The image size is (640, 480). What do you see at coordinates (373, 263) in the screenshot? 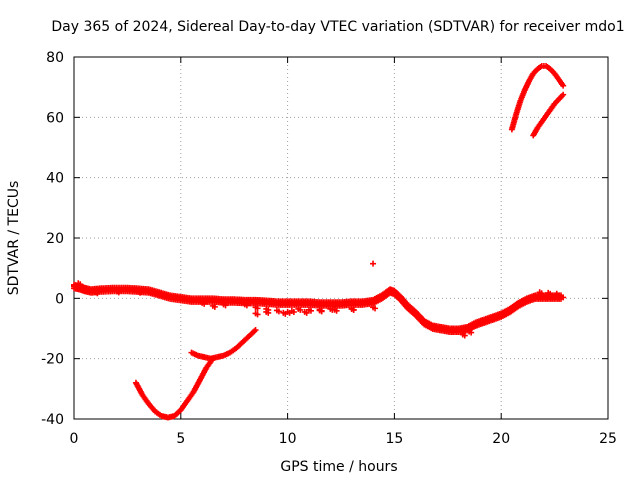
I see `data-point-outlier` at bounding box center [373, 263].